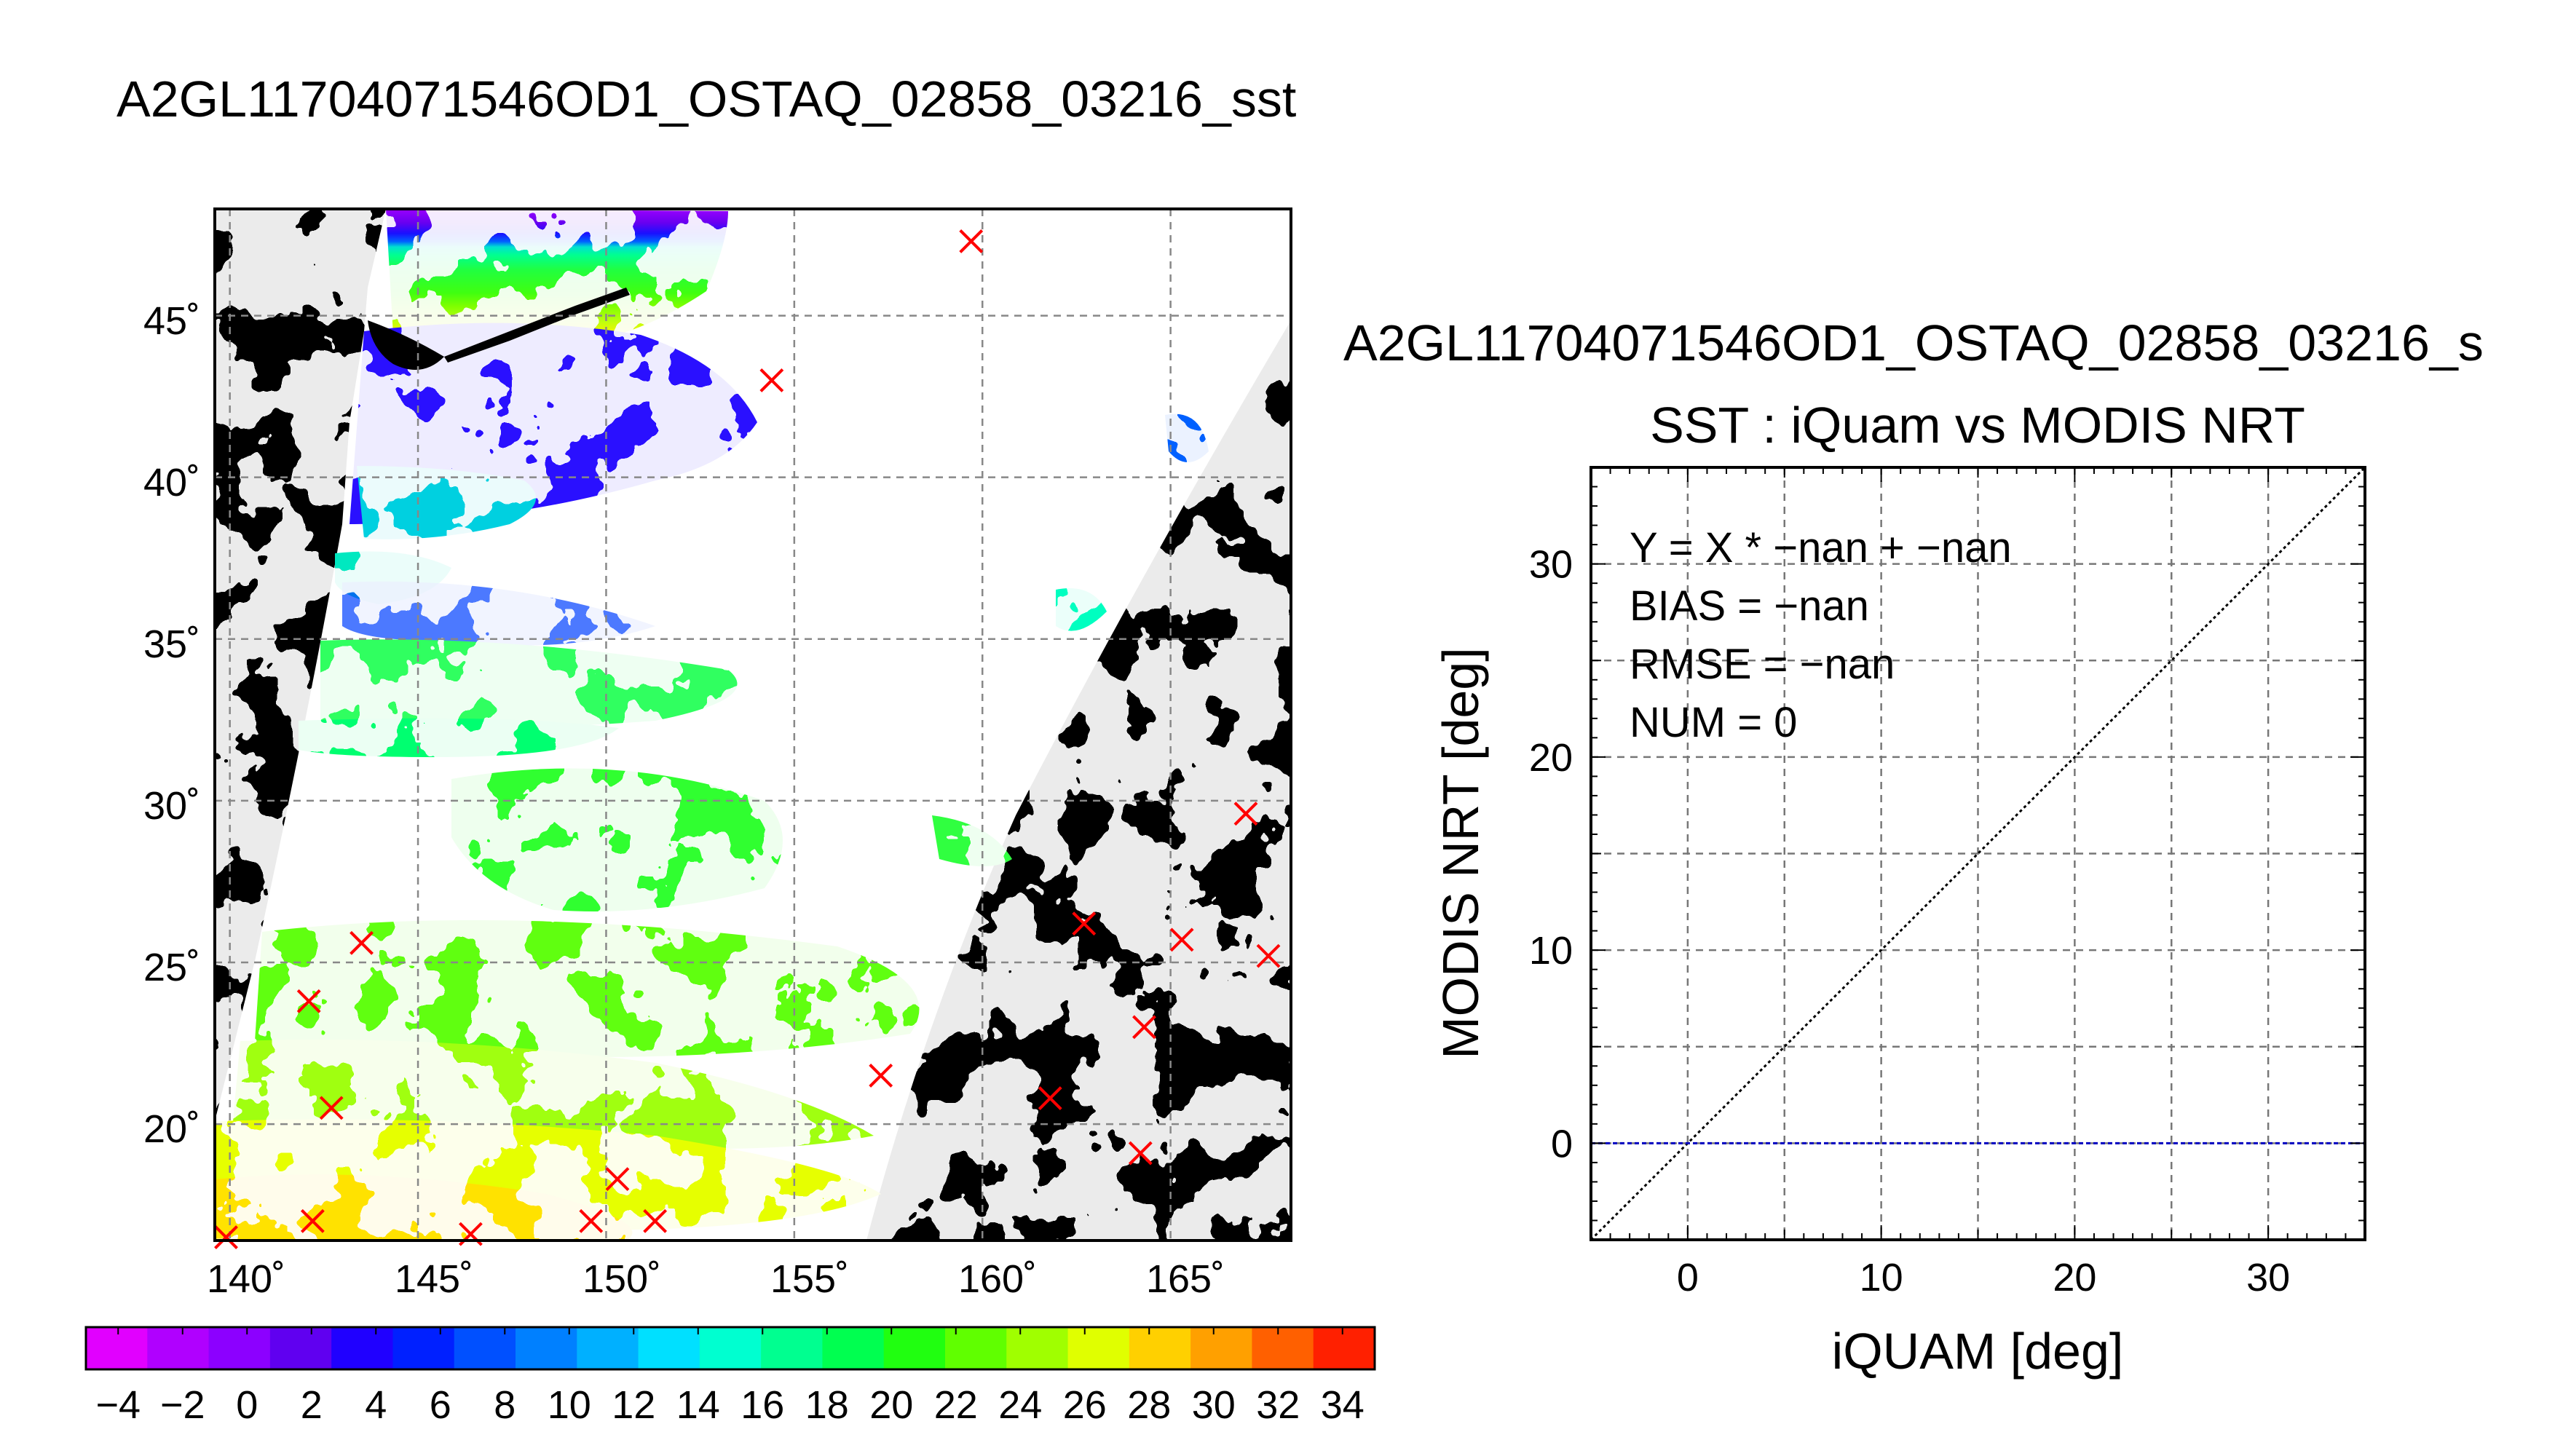  I want to click on colorbar-frame, so click(730, 1348).